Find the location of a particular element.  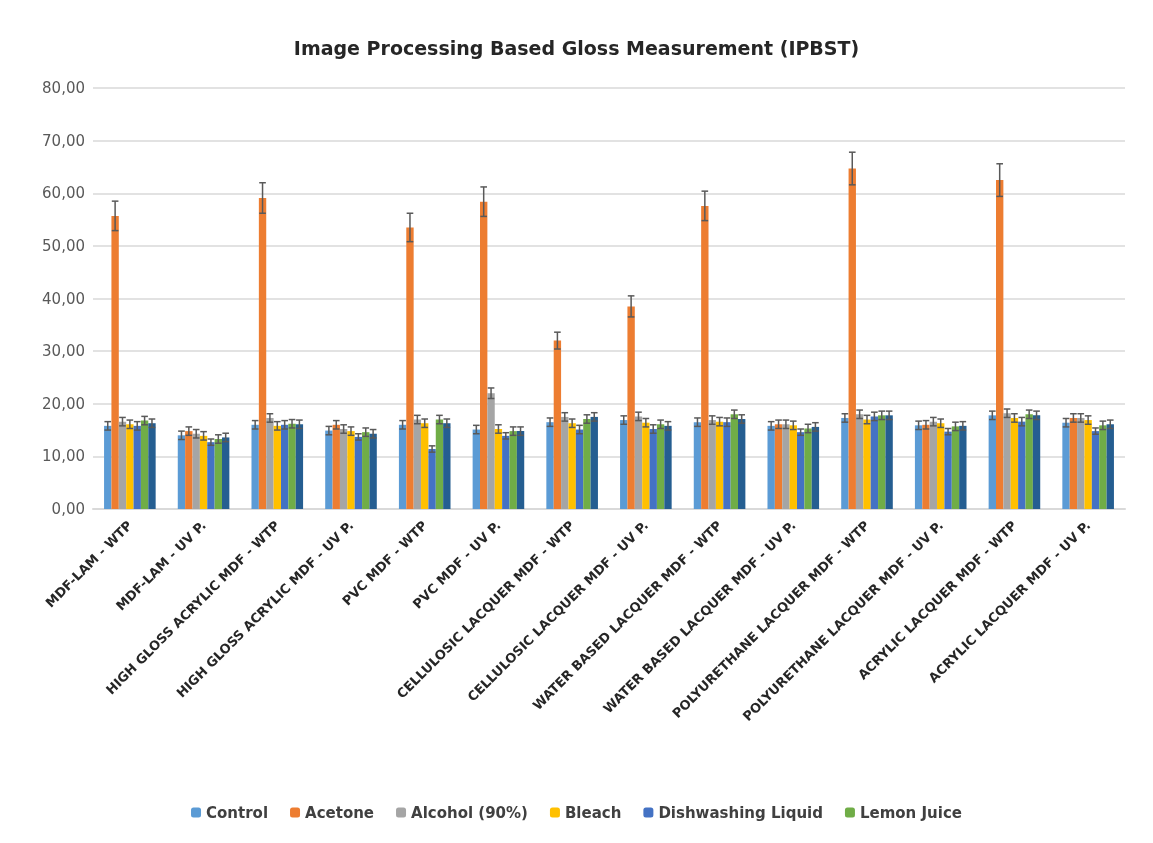

y-tick-label: 80,00 is located at coordinates (63, 88).